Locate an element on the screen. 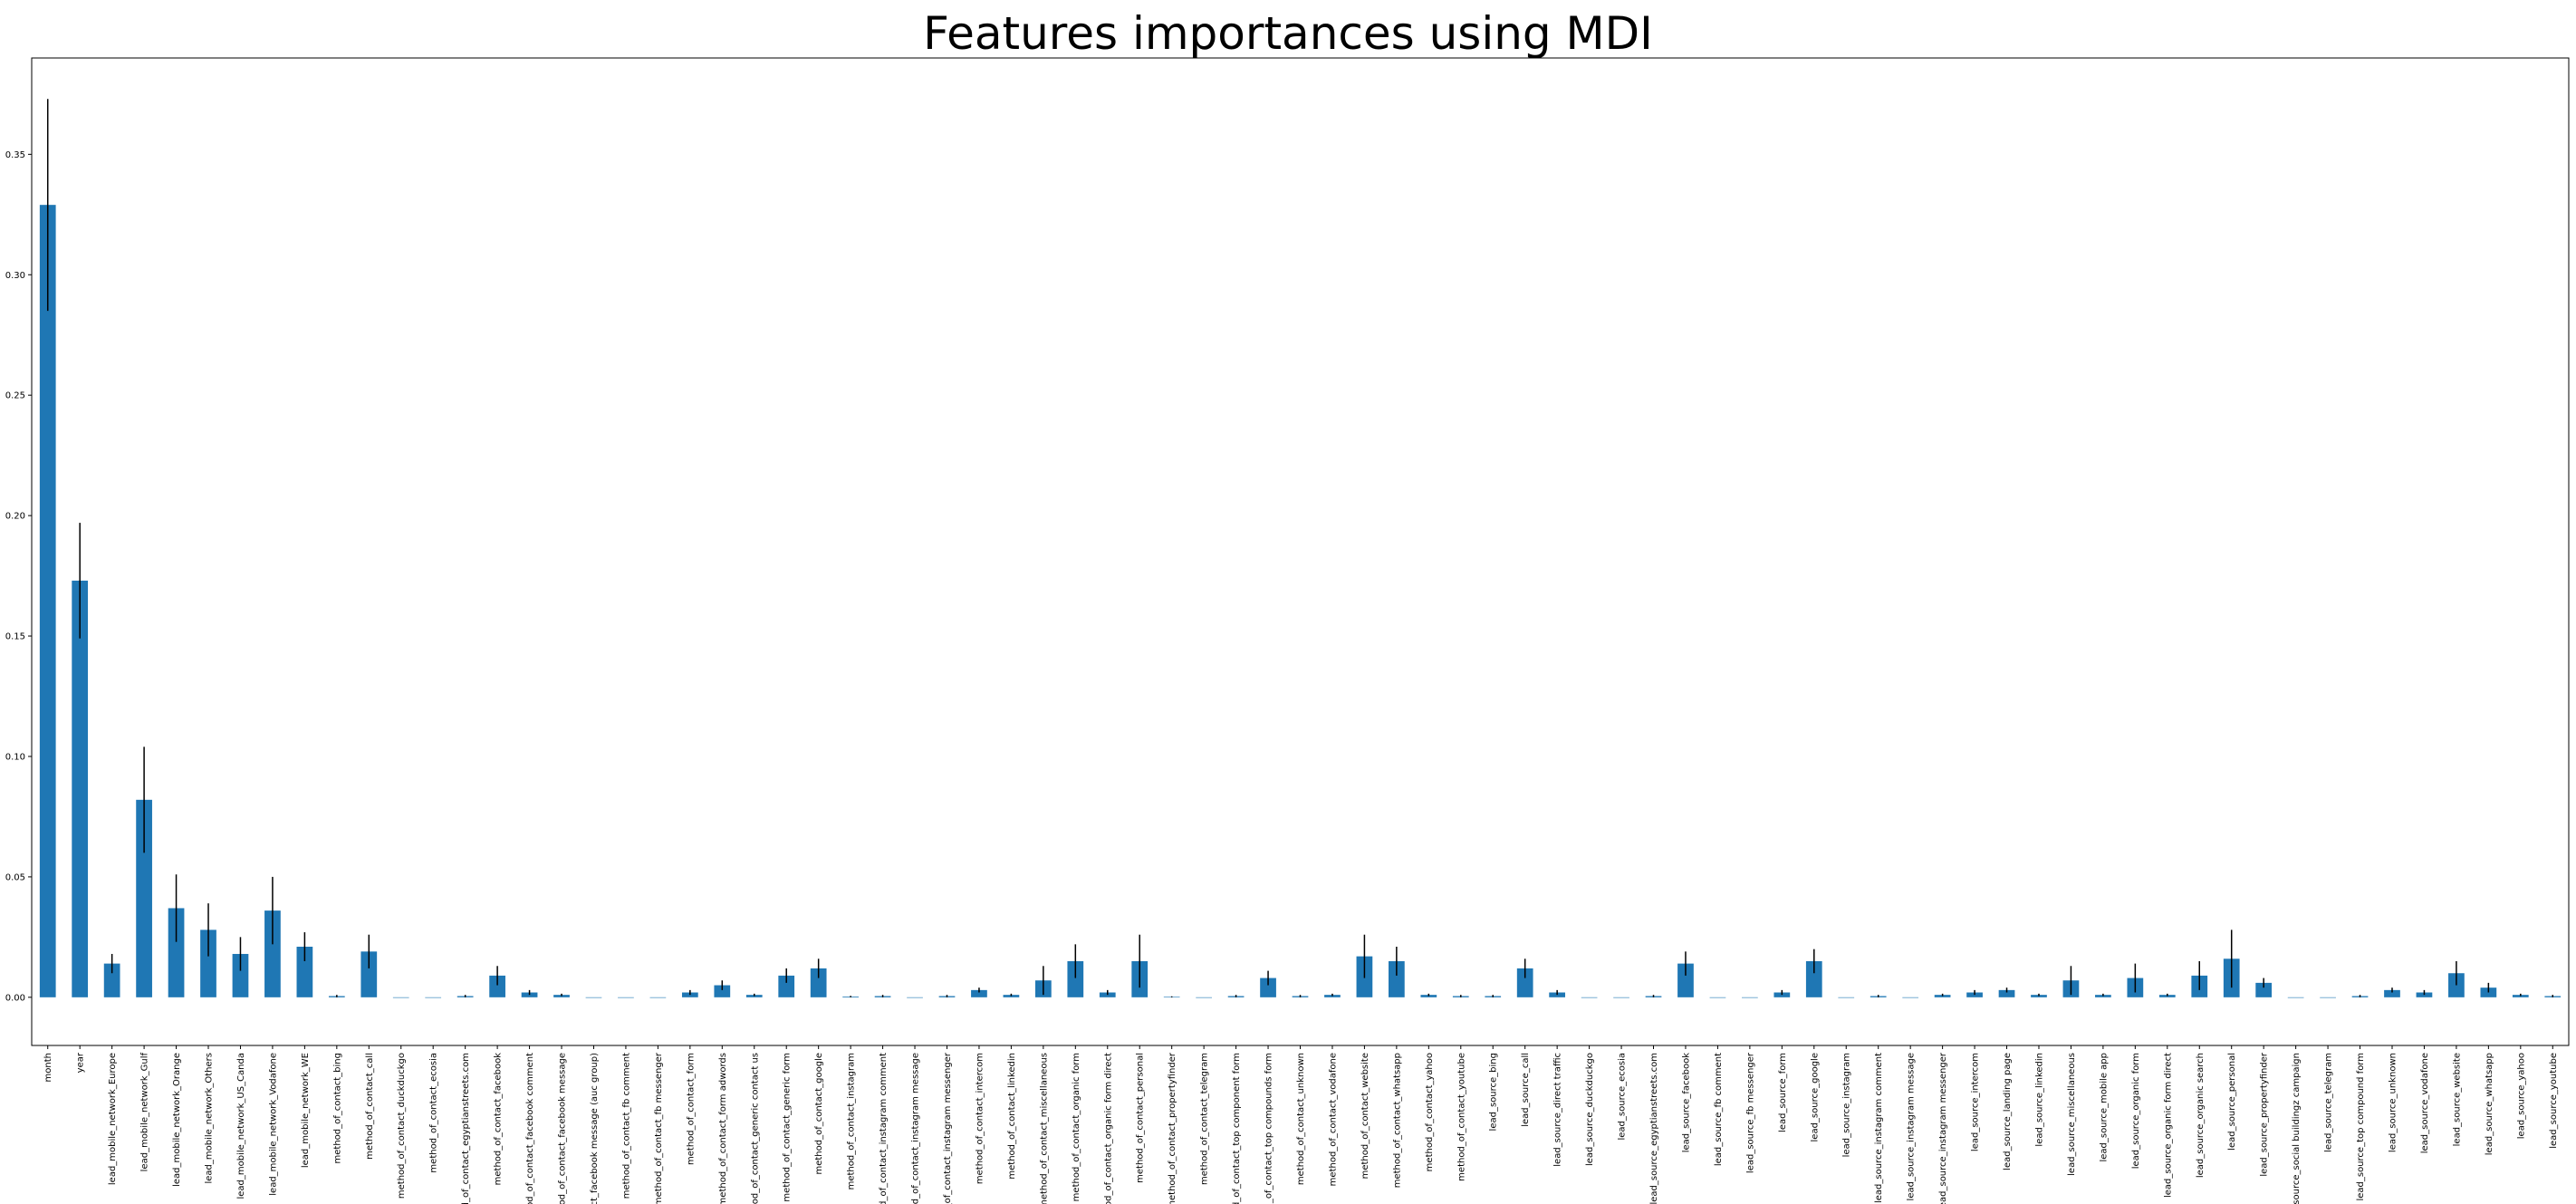  x-tick-label: method_of_contact_fb comment is located at coordinates (626, 1126).